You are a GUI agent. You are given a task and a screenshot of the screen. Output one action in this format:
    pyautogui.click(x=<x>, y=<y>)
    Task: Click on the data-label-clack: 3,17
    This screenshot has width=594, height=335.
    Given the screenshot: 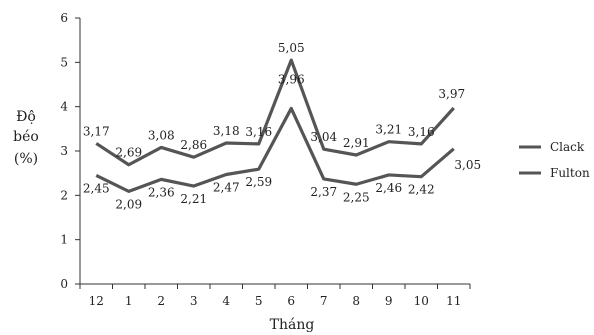 What is the action you would take?
    pyautogui.click(x=96, y=131)
    